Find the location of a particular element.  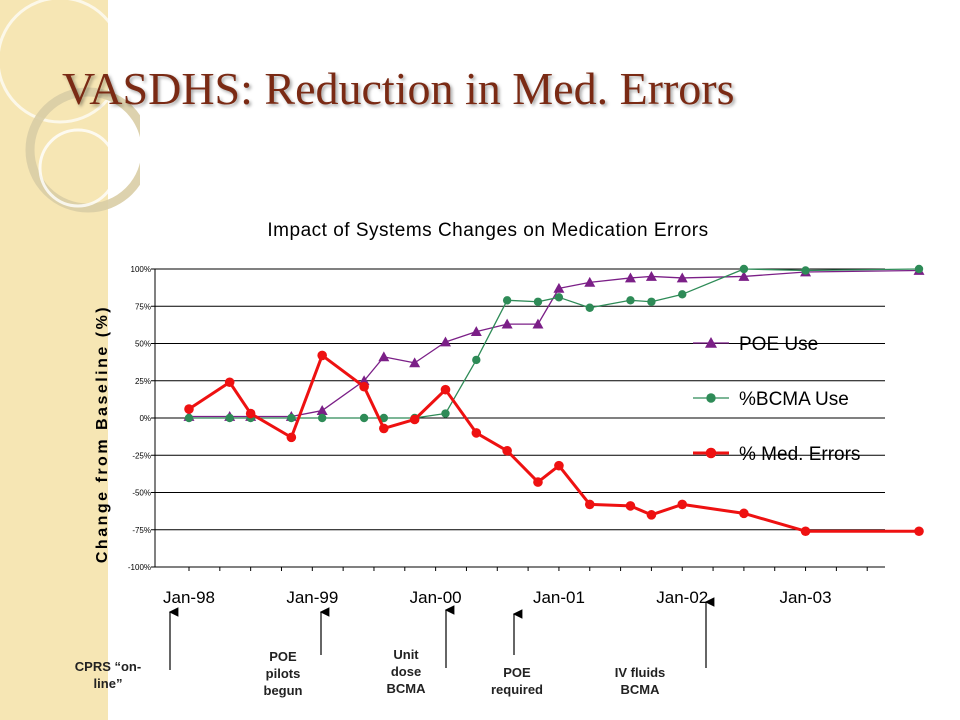

y-tick-label: 50% is located at coordinates (143, 344).